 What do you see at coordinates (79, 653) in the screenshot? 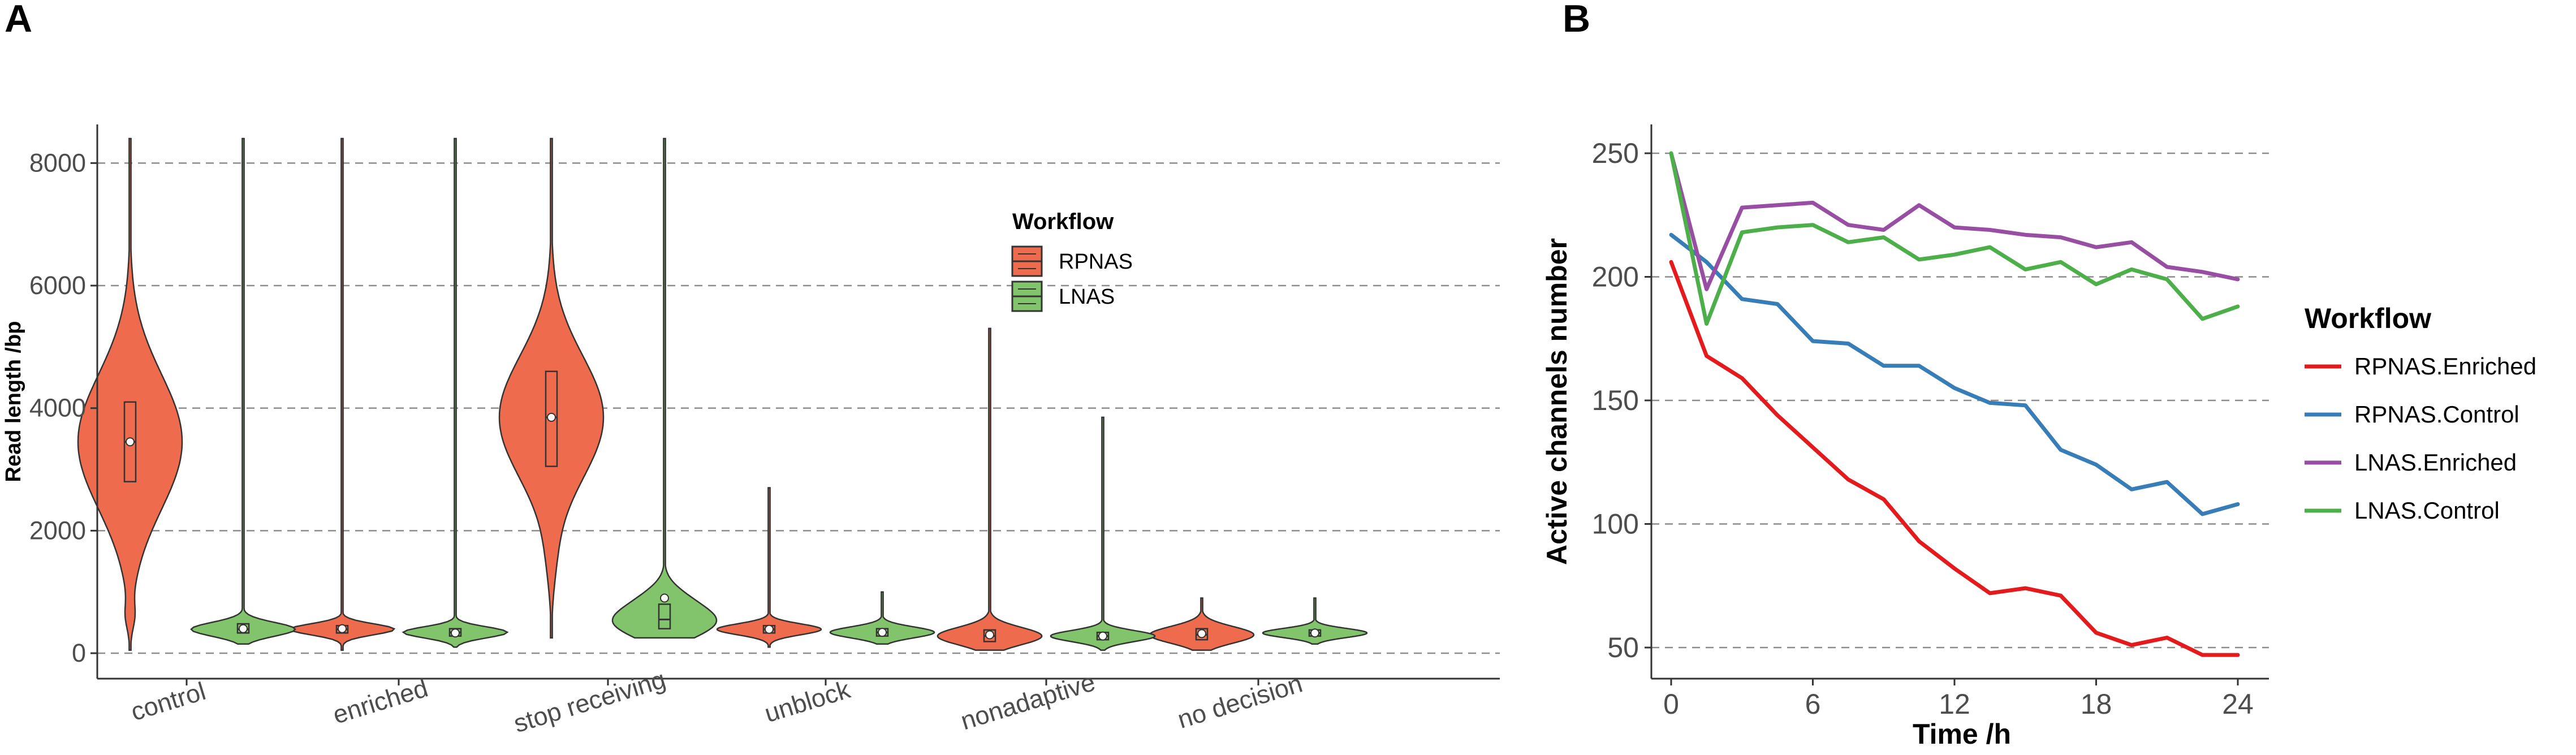
I see `a-ytick-label-0: 0` at bounding box center [79, 653].